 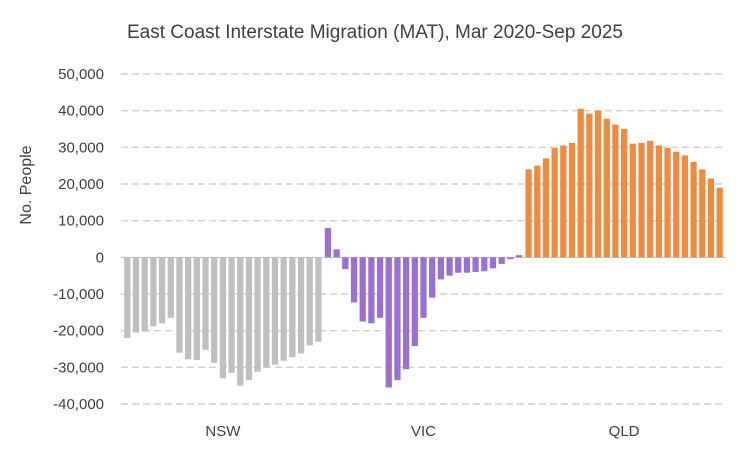 What do you see at coordinates (78, 367) in the screenshot?
I see `y-tick-label: -30,000` at bounding box center [78, 367].